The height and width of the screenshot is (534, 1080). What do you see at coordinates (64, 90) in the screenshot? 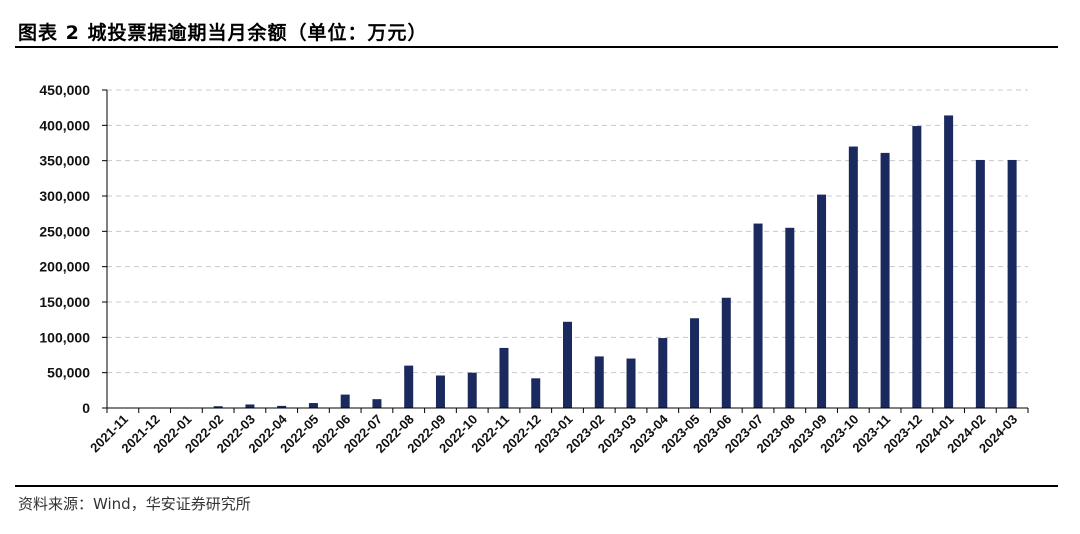
I see `y-tick-label: 450,000` at bounding box center [64, 90].